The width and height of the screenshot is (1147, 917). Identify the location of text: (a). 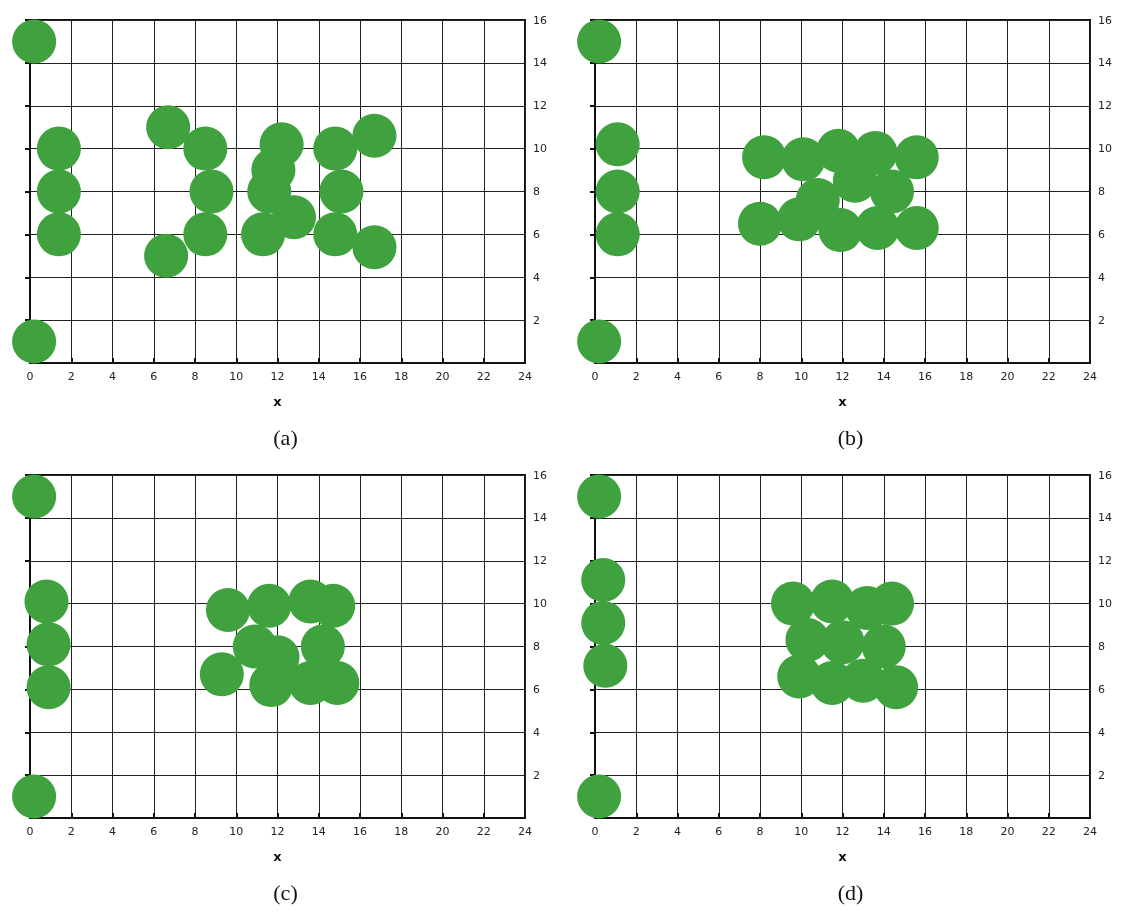
(285, 437).